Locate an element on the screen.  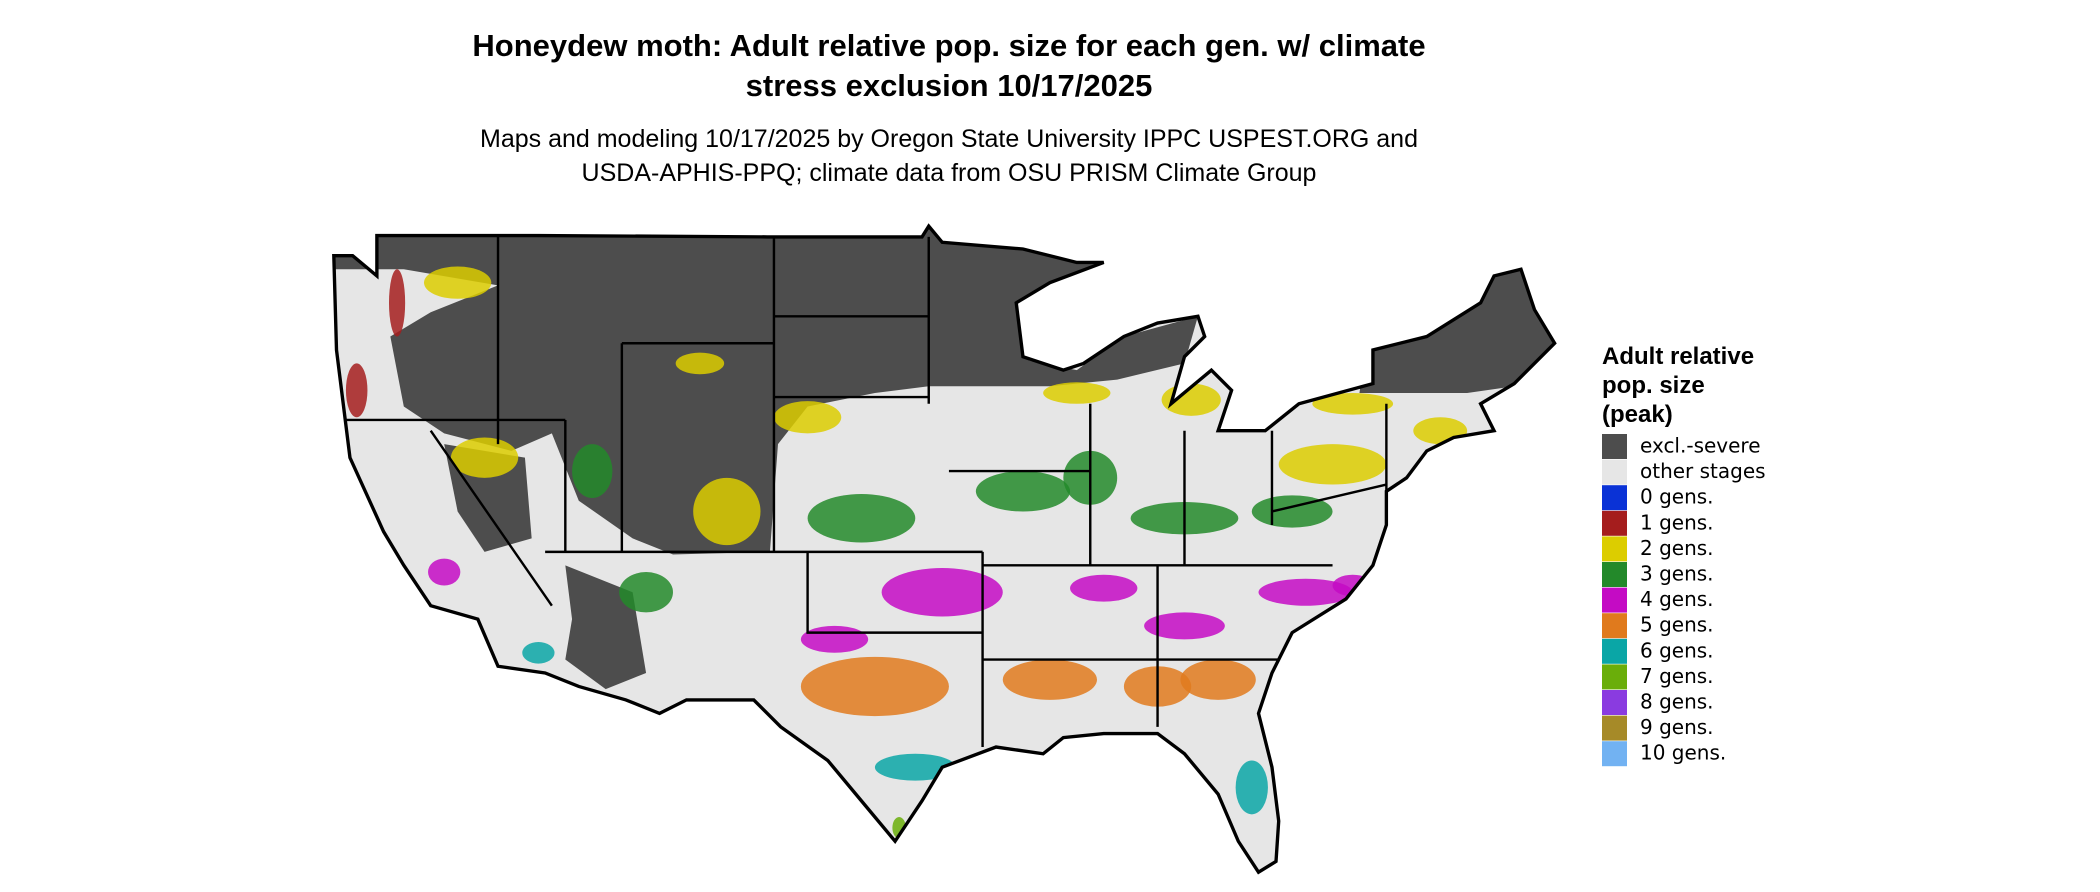
legend-title: pop. size is located at coordinates (1653, 385).